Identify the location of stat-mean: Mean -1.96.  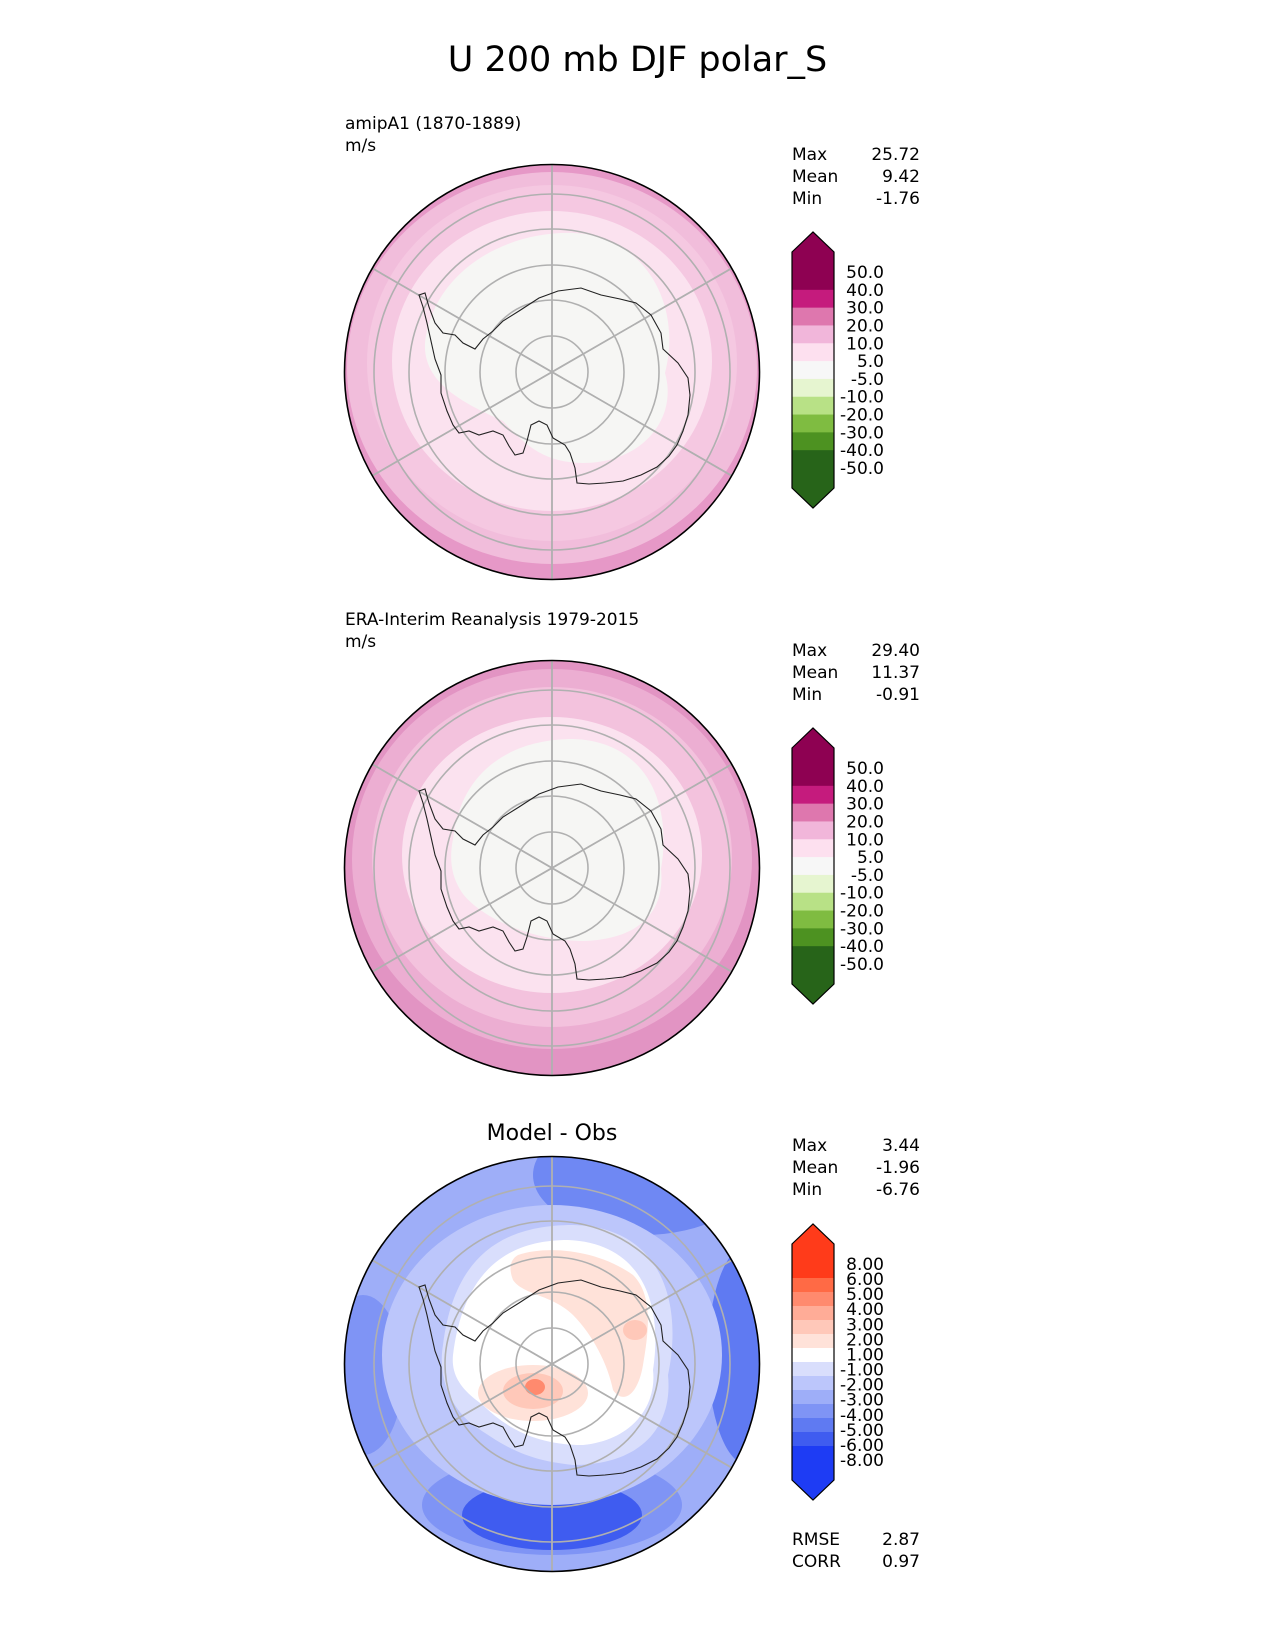
(856, 1168).